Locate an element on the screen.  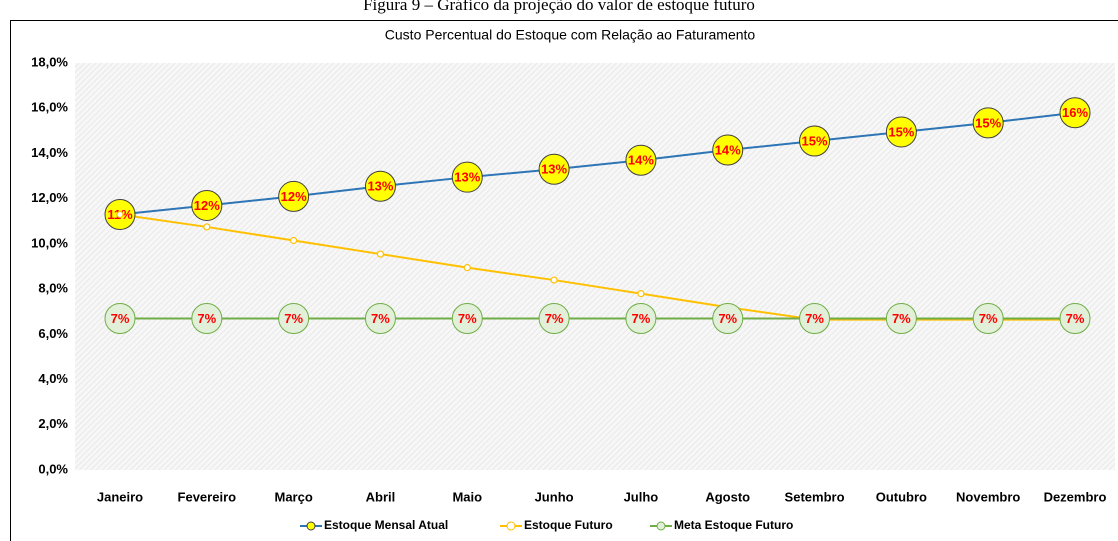
x-tick-label: Outubro is located at coordinates (901, 496).